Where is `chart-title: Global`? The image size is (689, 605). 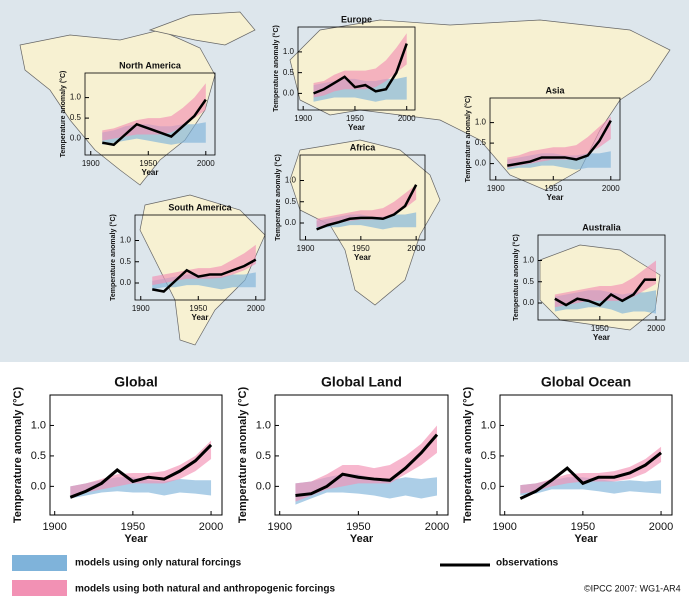
chart-title: Global is located at coordinates (136, 382).